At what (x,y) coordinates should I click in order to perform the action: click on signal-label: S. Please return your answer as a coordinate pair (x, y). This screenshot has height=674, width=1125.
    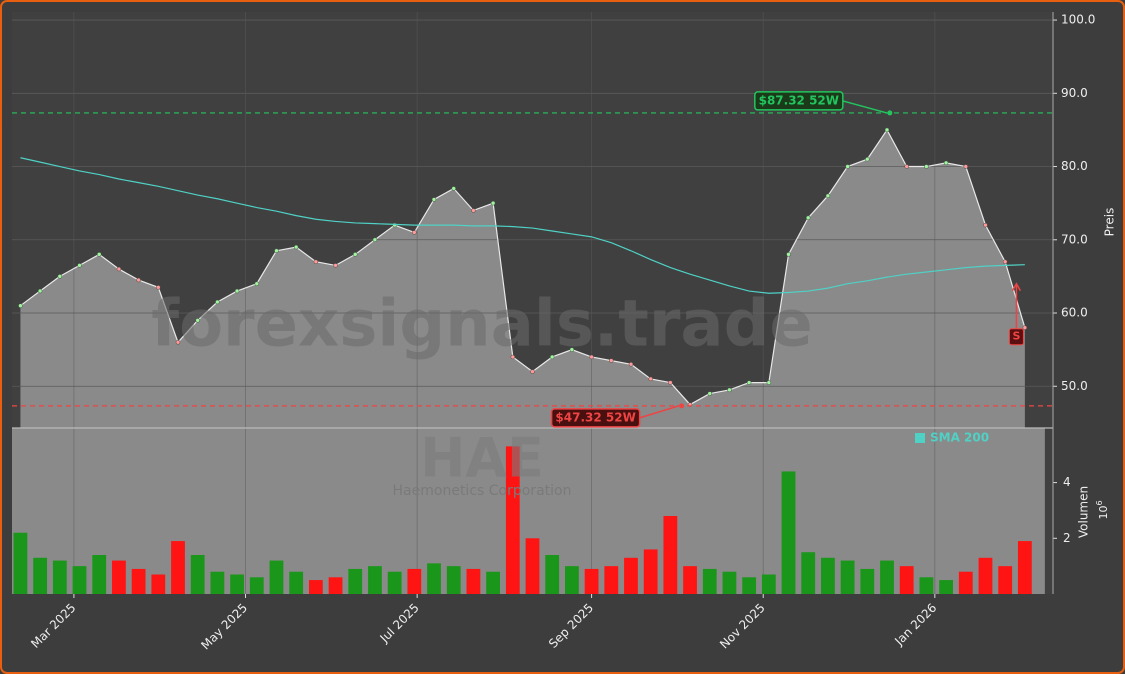
    Looking at the image, I should click on (1016, 336).